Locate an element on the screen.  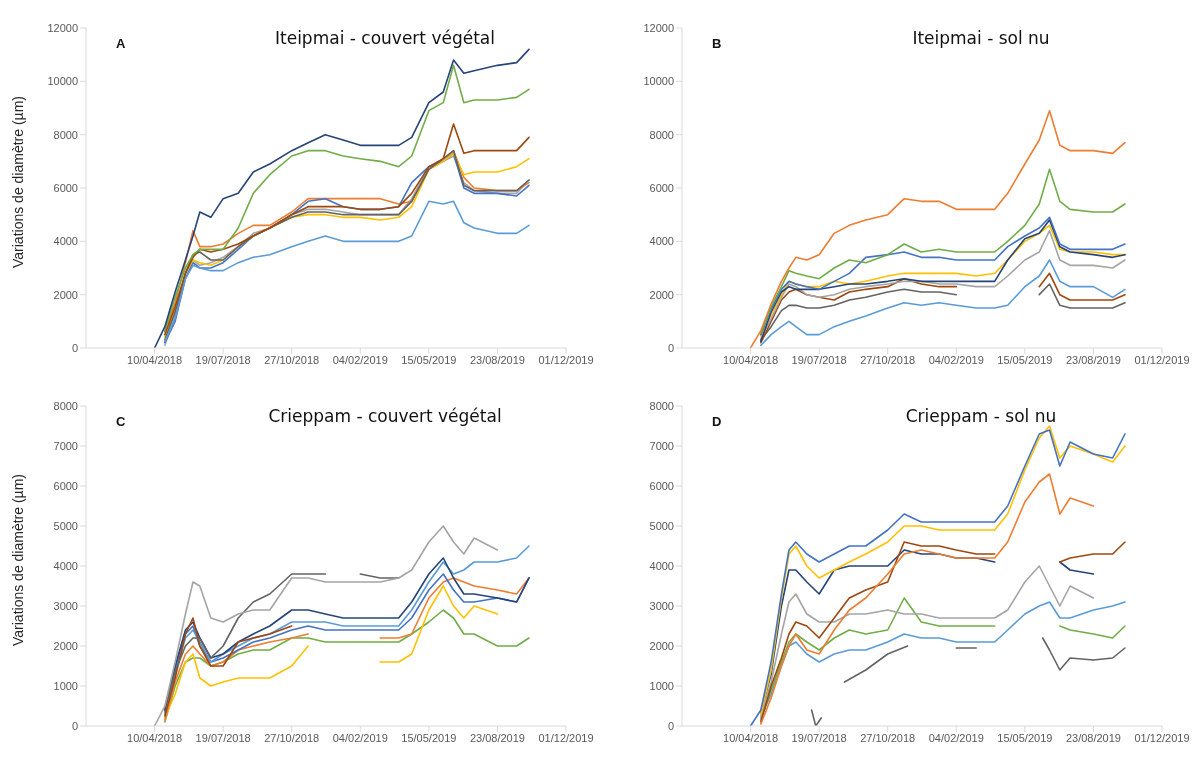
annotation: D is located at coordinates (717, 421).